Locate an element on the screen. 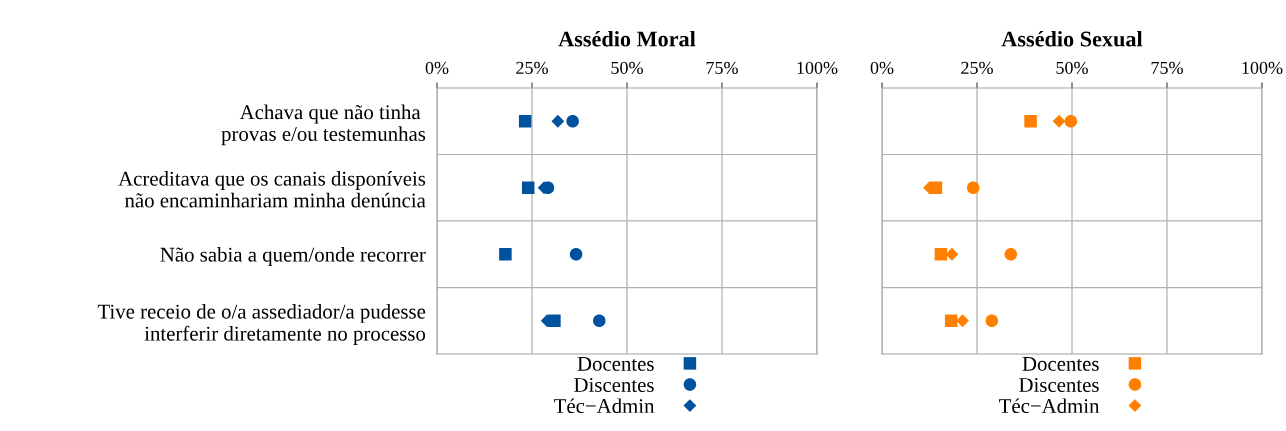  y-tick-label: Tive receio de o/a assediador/a pudesse interferir diretamente no processo is located at coordinates (261, 324).